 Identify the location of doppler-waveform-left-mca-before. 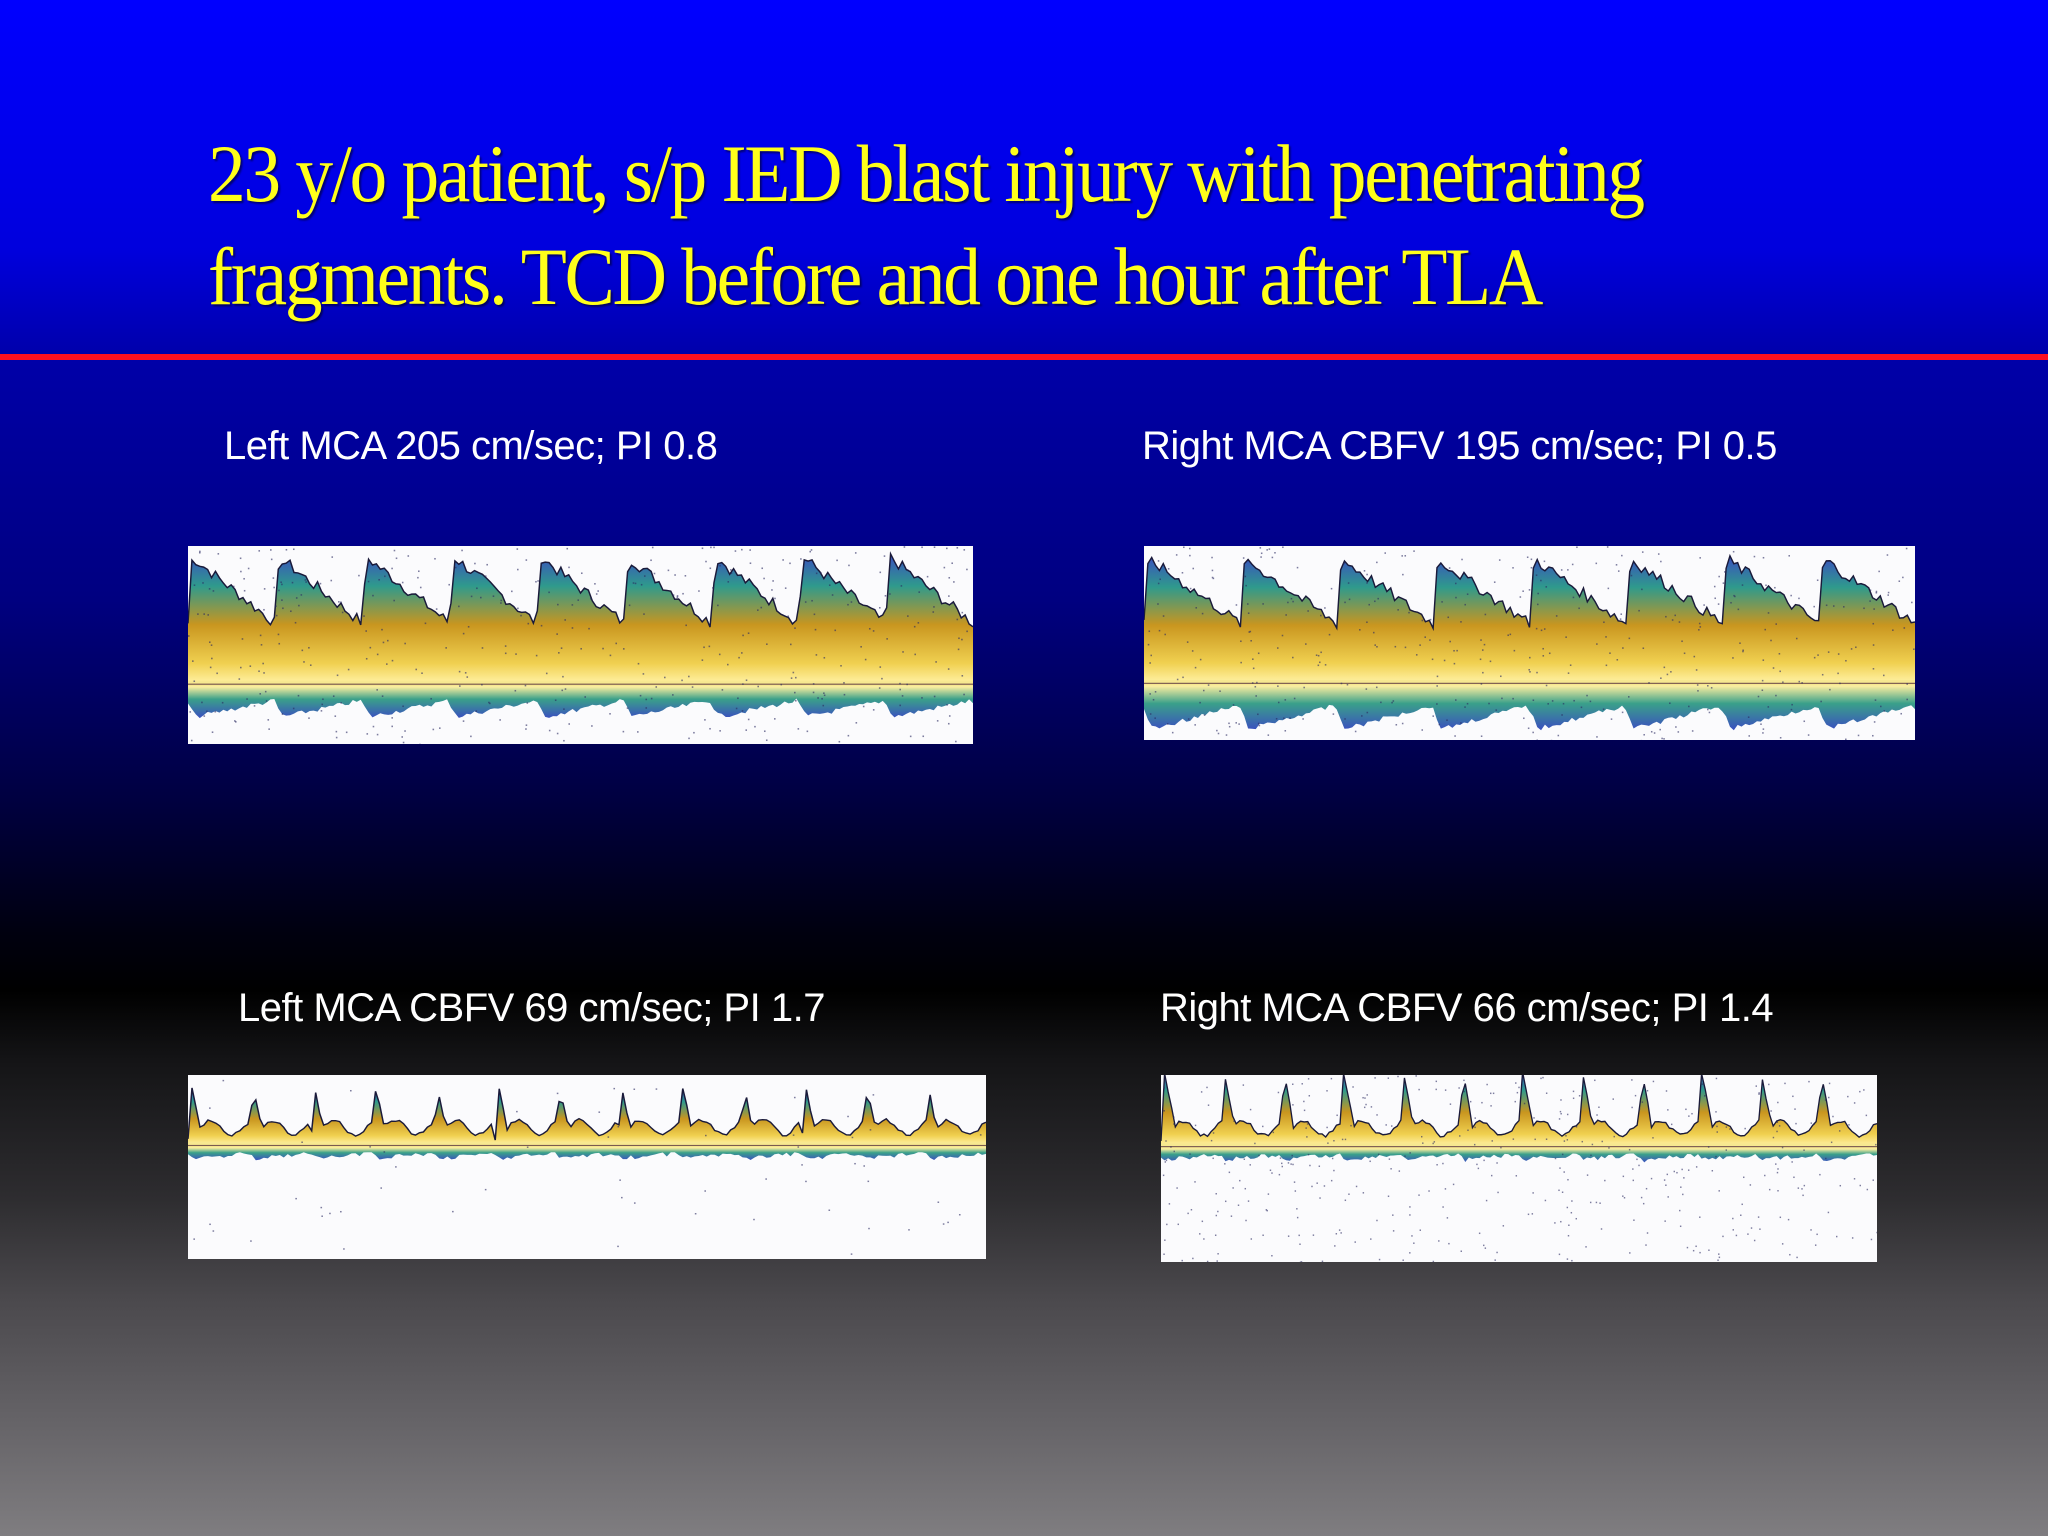
(580, 645).